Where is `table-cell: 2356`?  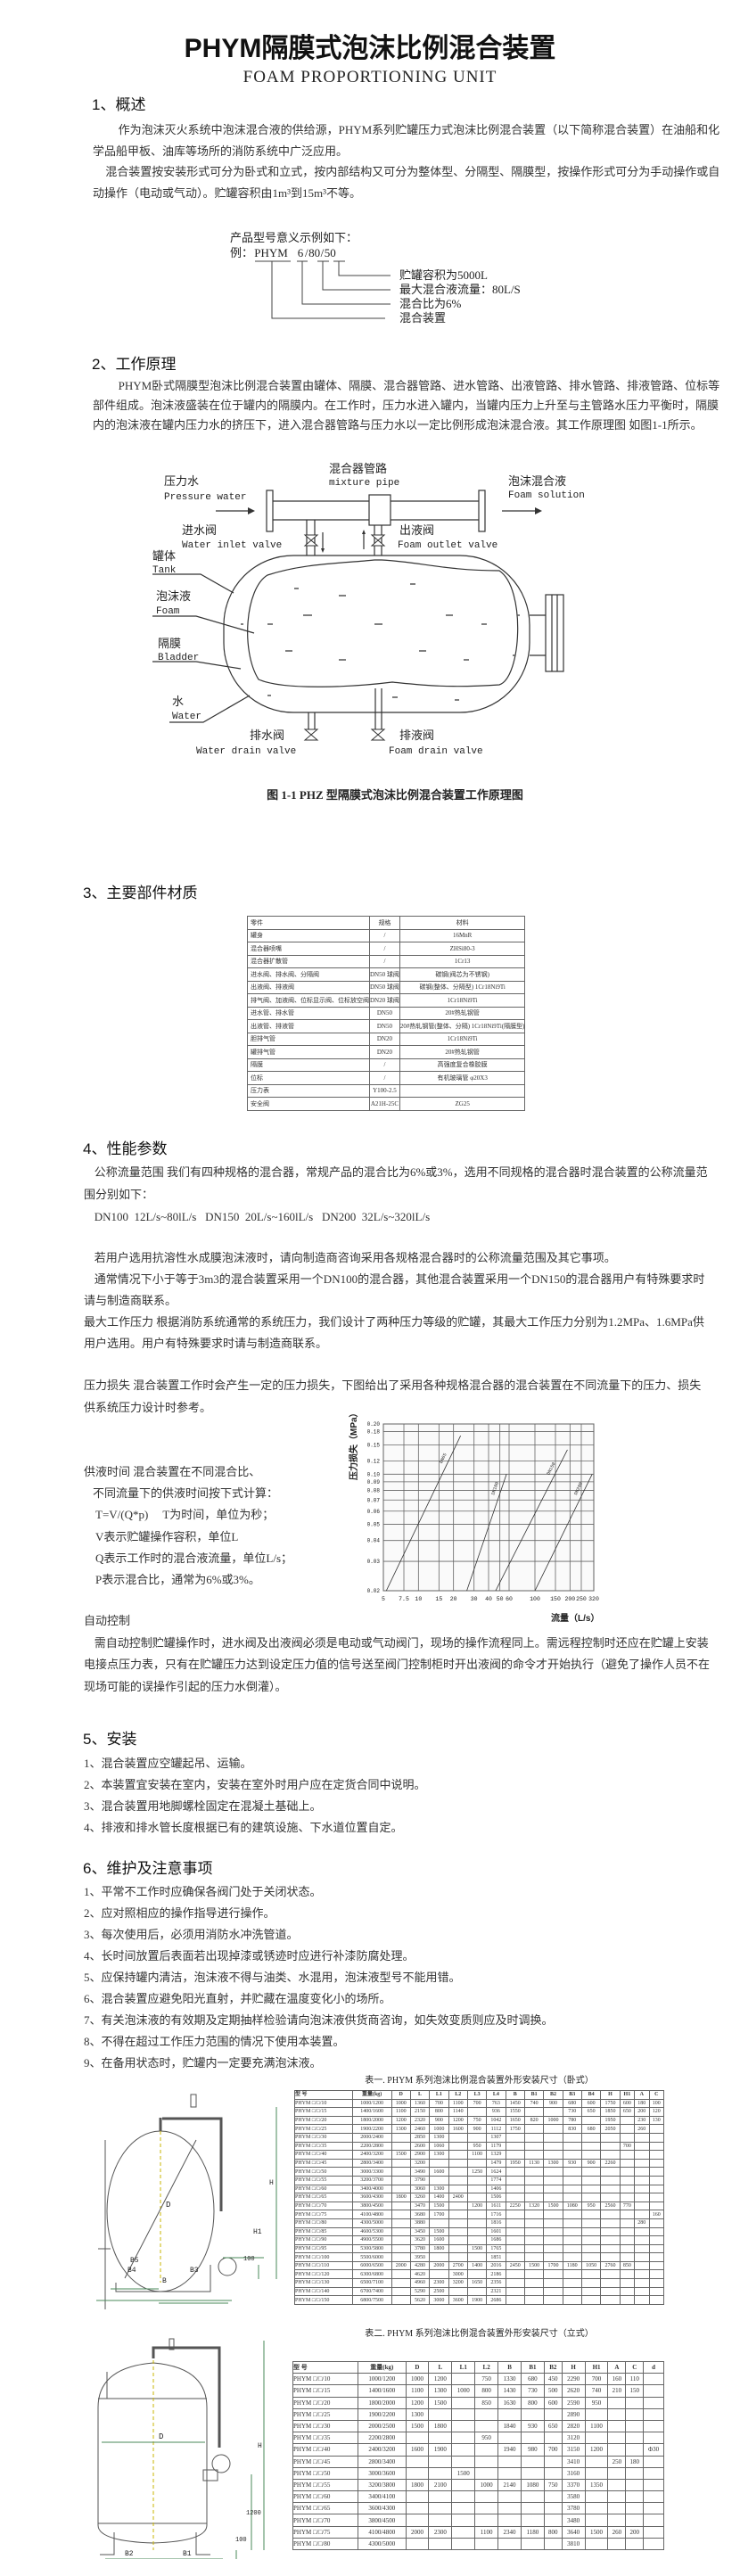
table-cell: 2356 is located at coordinates (496, 2283).